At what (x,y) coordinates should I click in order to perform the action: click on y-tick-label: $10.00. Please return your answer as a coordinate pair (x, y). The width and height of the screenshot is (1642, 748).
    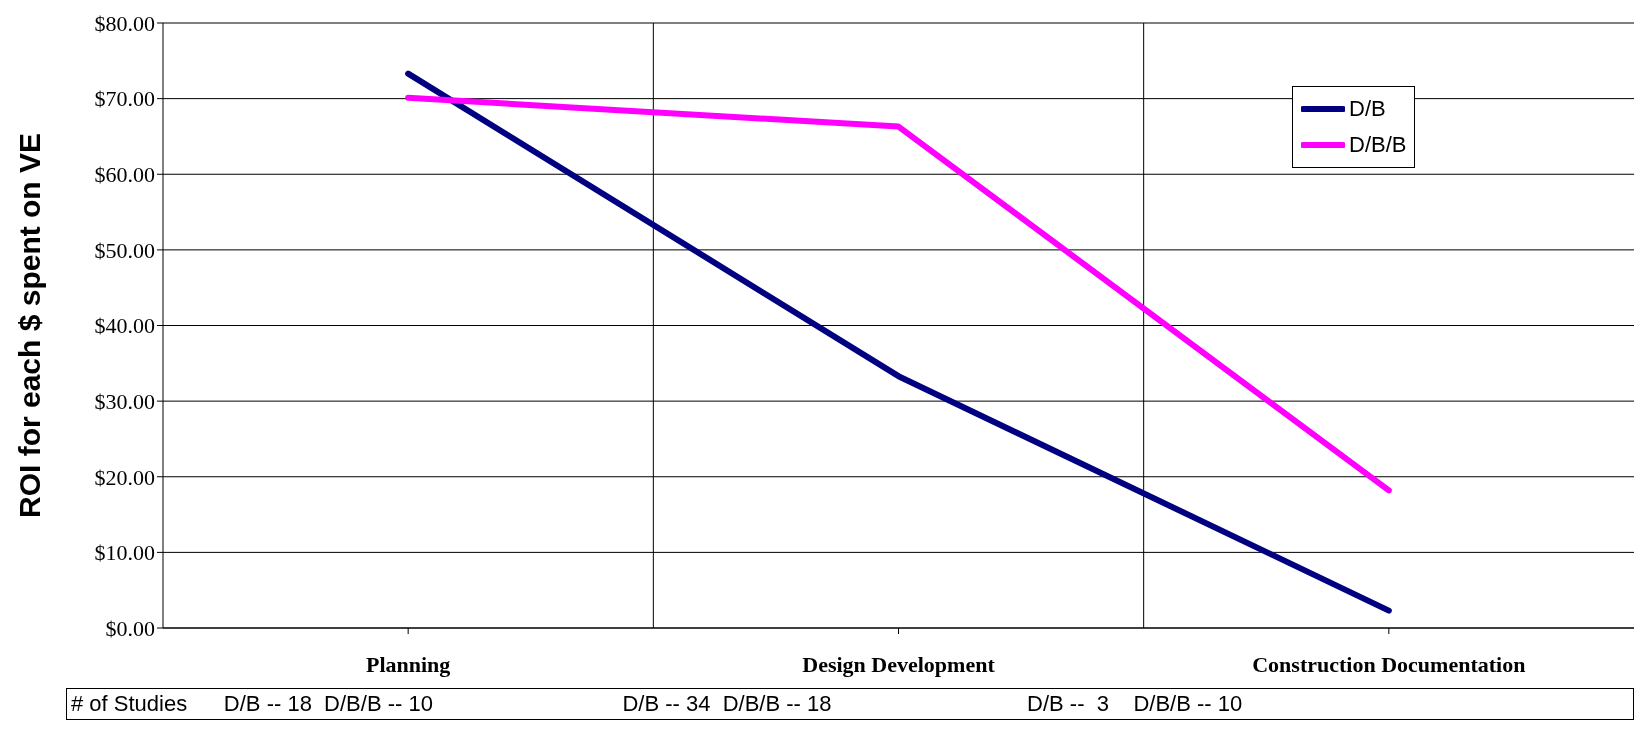
    Looking at the image, I should click on (124, 553).